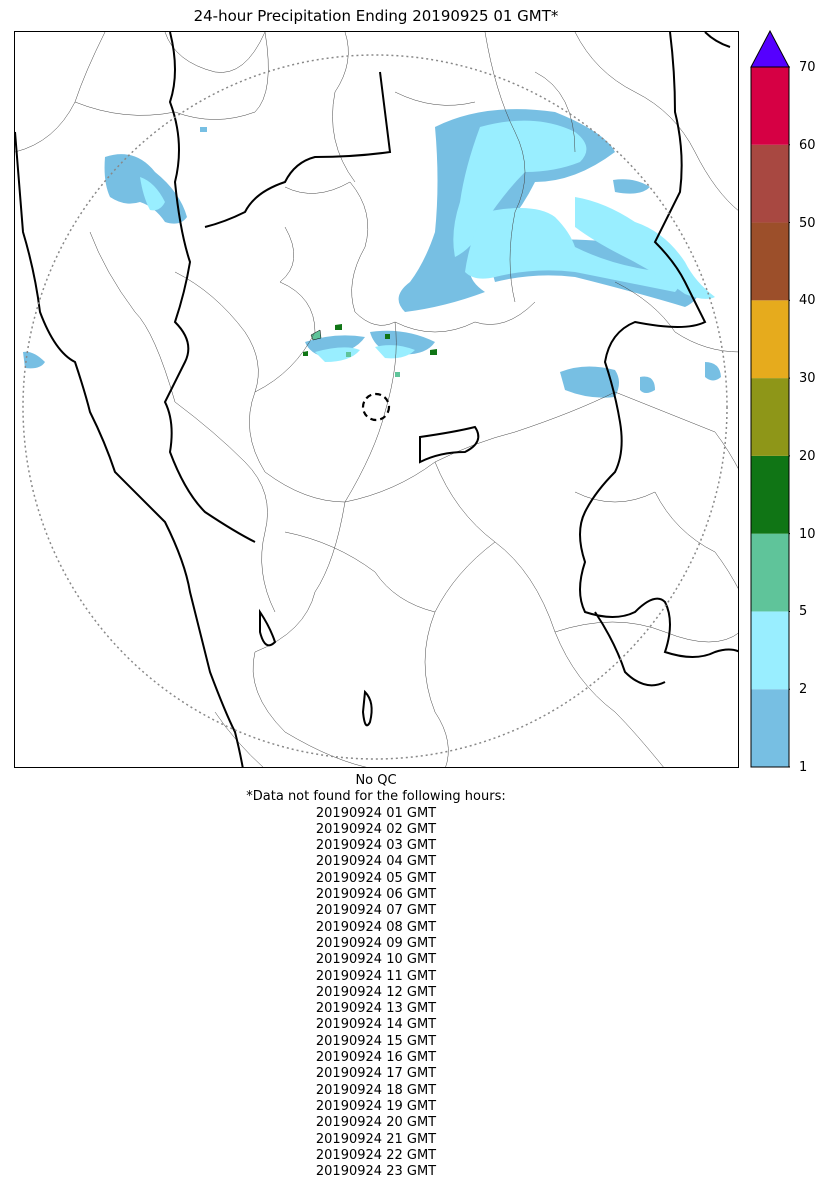 The width and height of the screenshot is (825, 1186). I want to click on missing-hour-item: 20190924 21 GMT, so click(376, 1139).